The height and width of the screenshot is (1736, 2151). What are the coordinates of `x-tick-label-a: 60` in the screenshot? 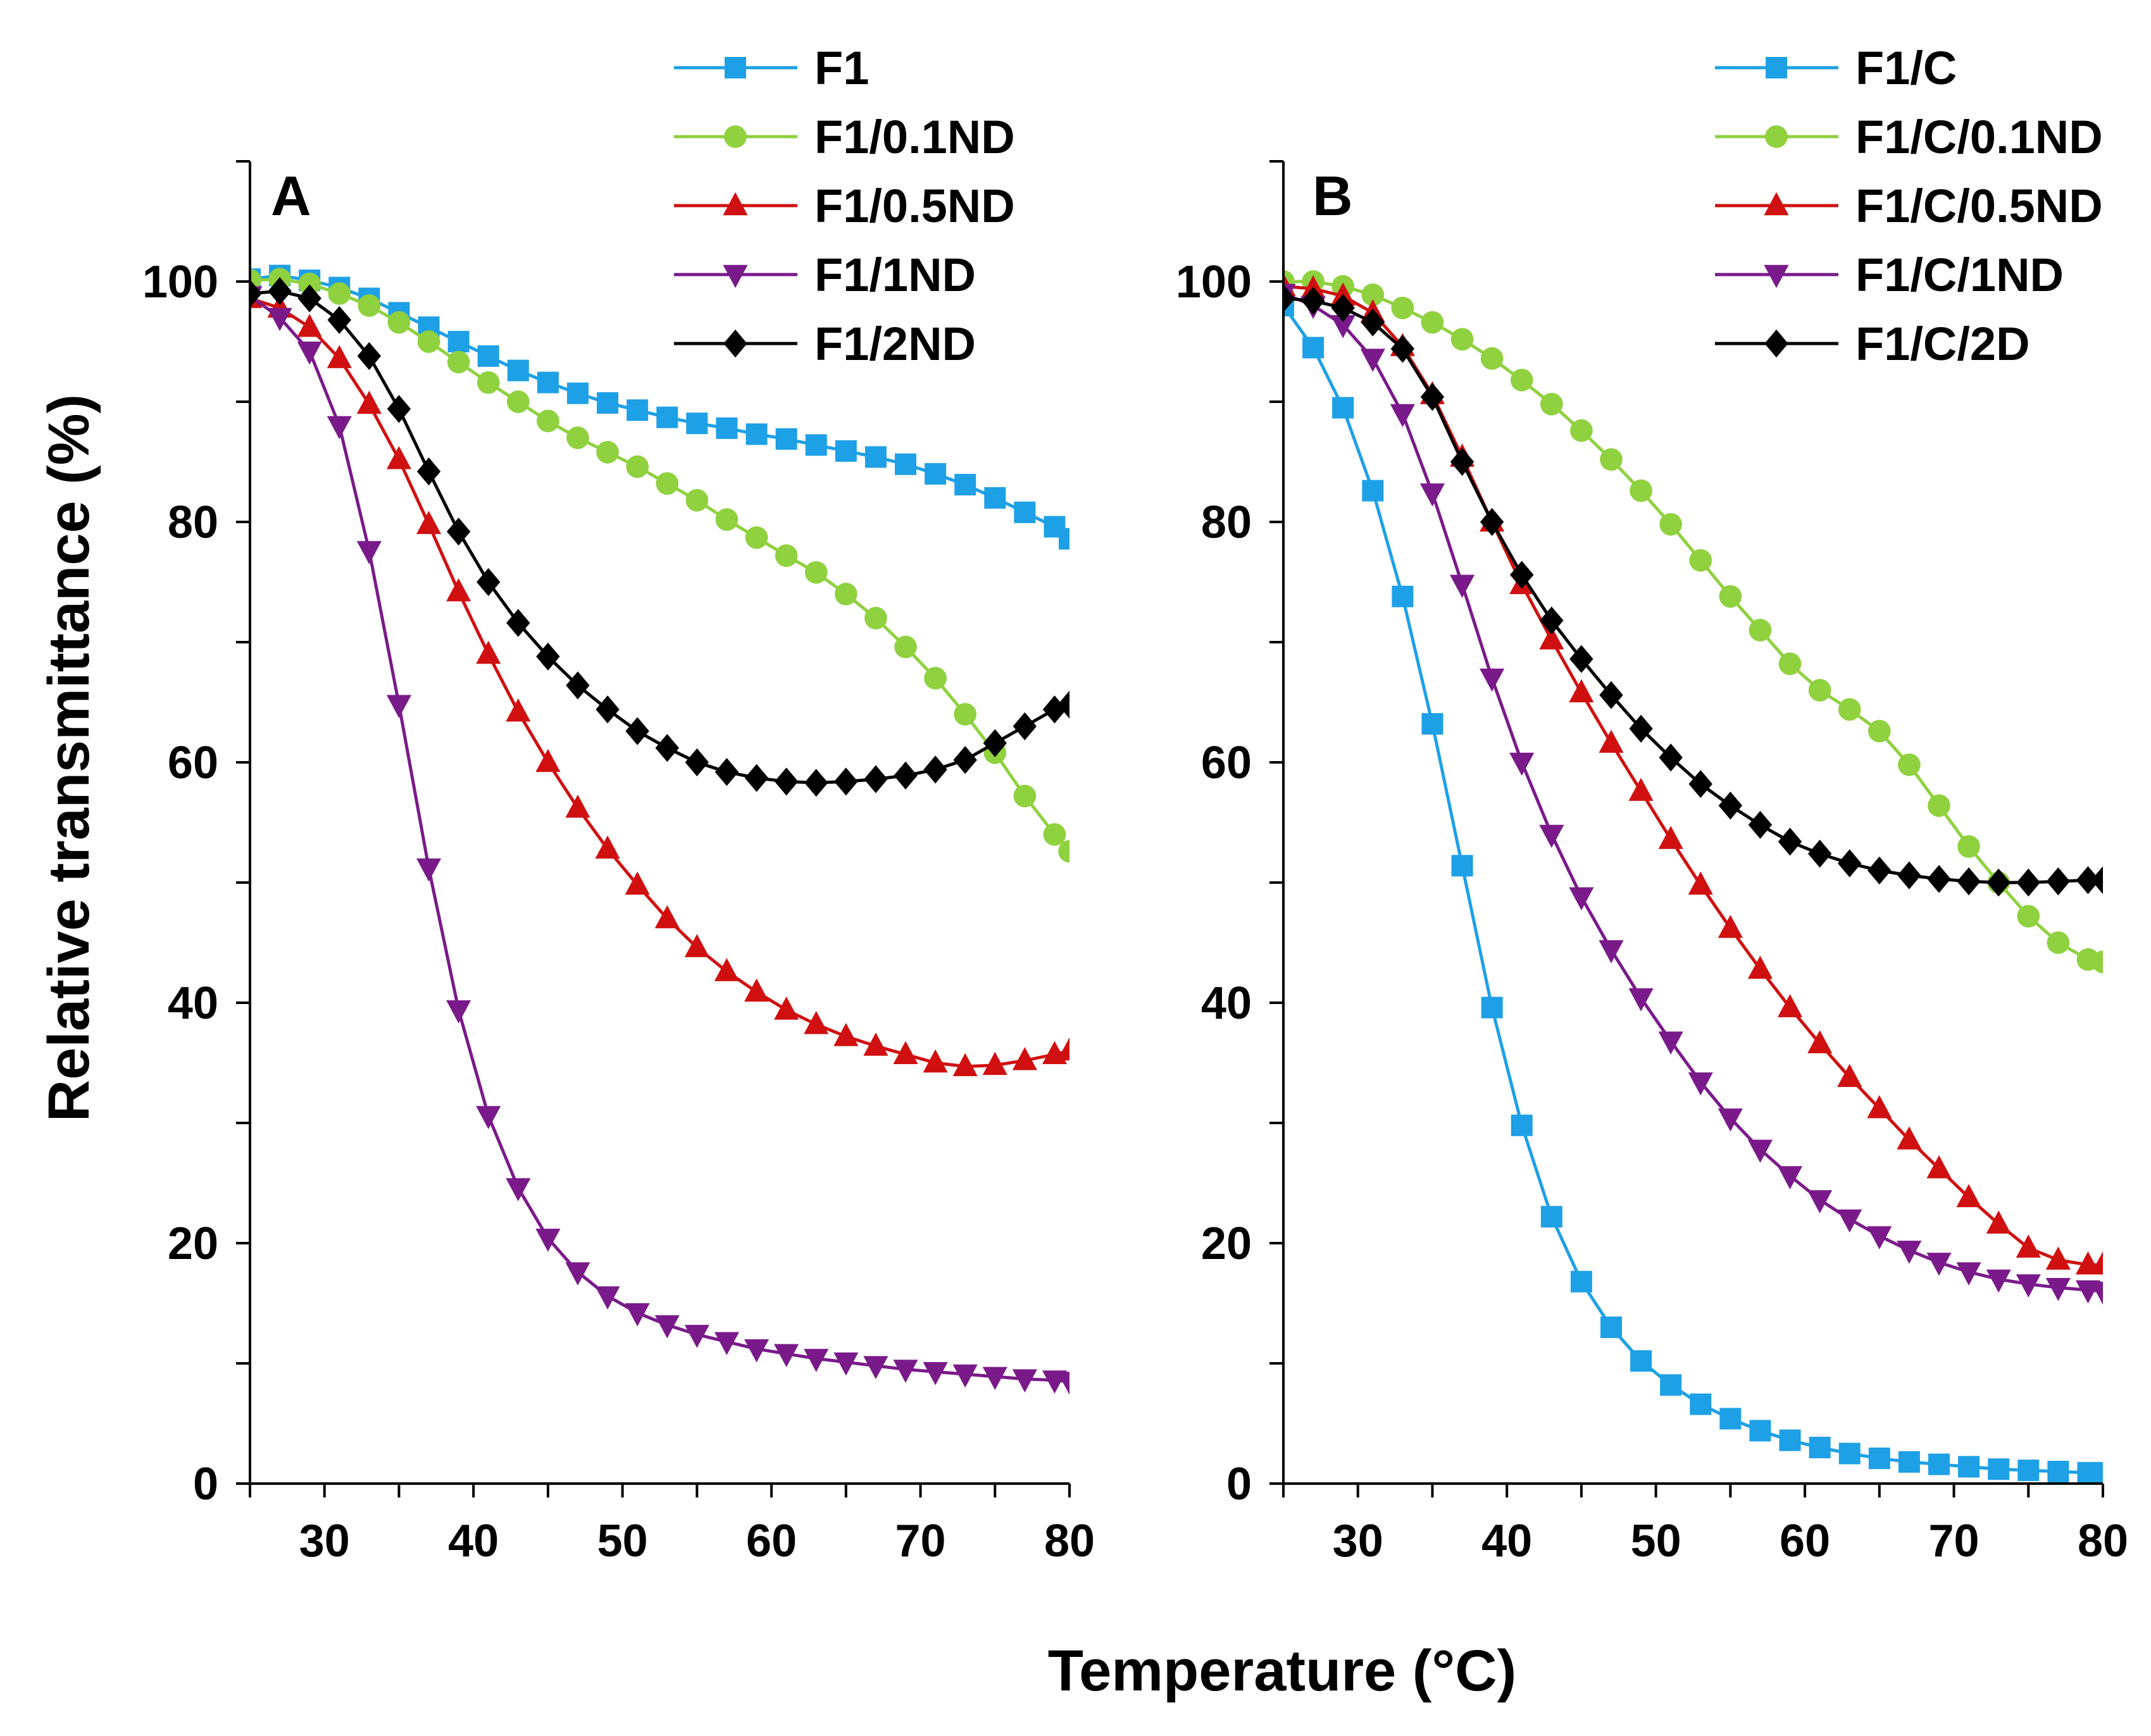 It's located at (771, 1541).